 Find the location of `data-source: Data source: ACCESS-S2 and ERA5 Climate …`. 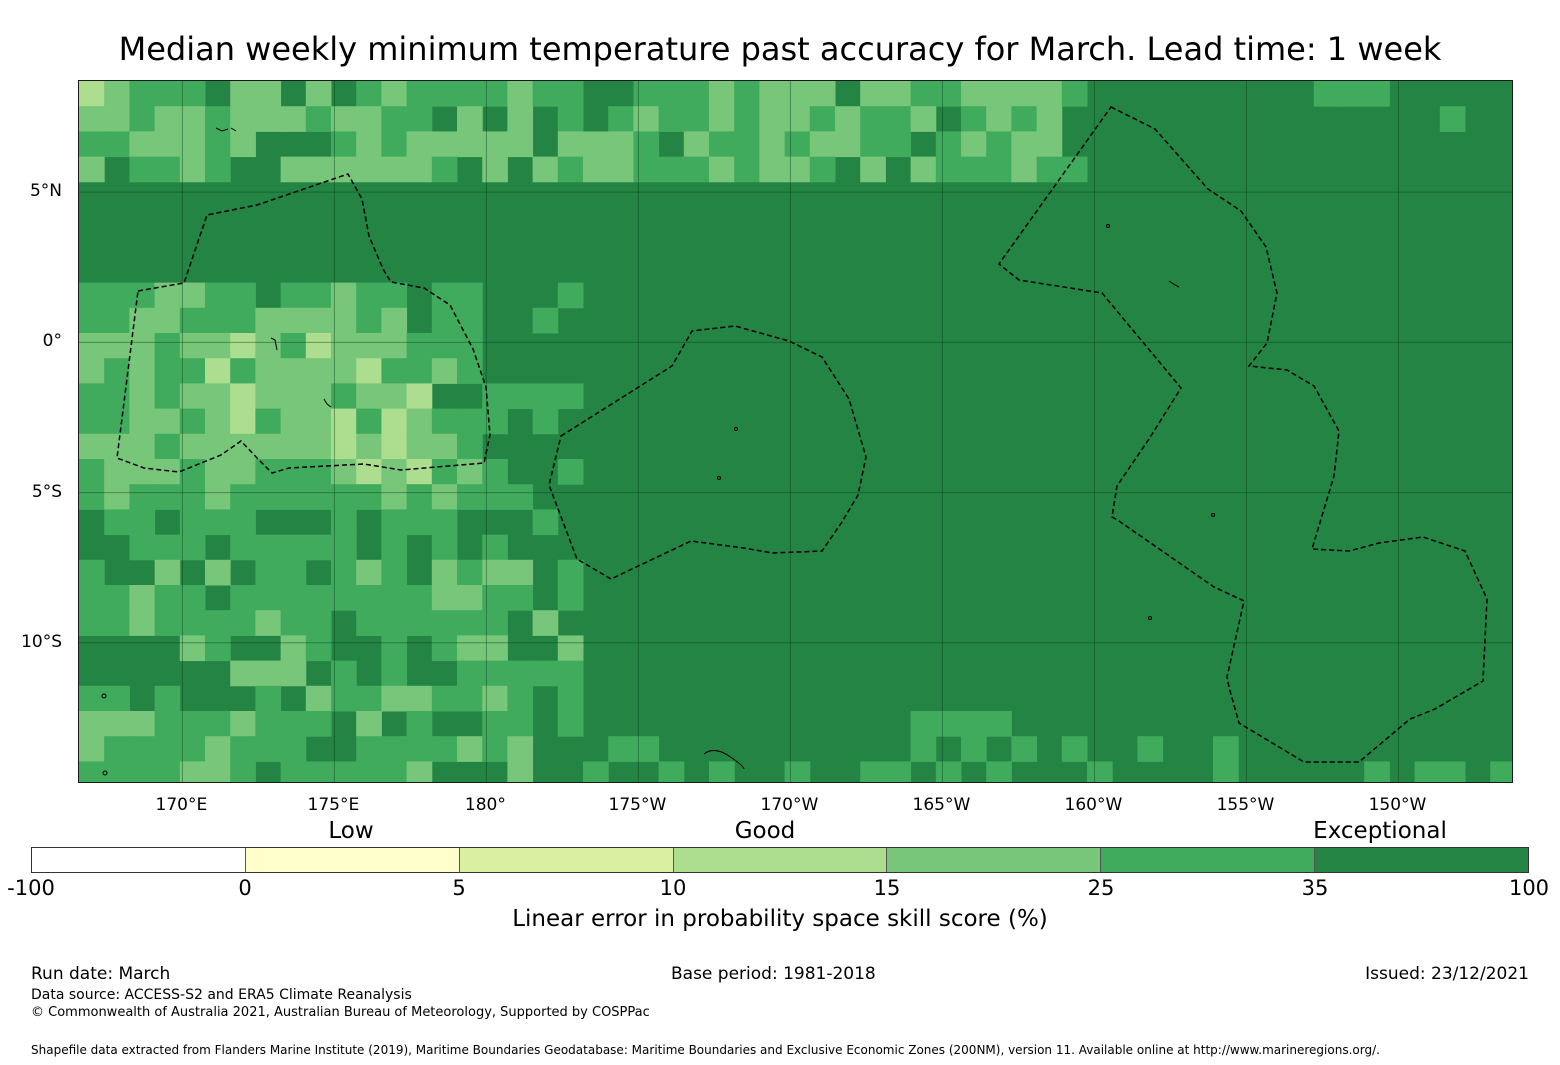

data-source: Data source: ACCESS-S2 and ERA5 Climate … is located at coordinates (221, 995).